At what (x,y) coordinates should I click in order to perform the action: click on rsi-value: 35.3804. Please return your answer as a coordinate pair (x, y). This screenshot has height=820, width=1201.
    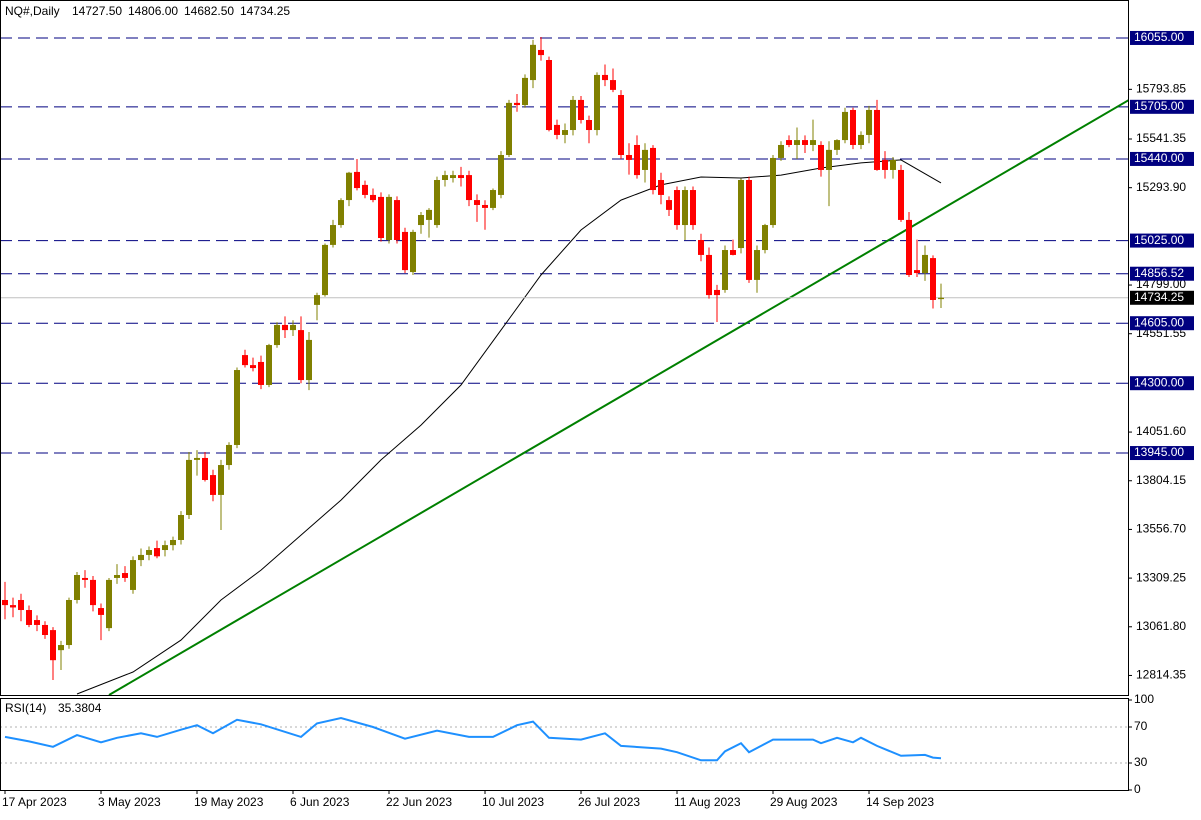
    Looking at the image, I should click on (80, 708).